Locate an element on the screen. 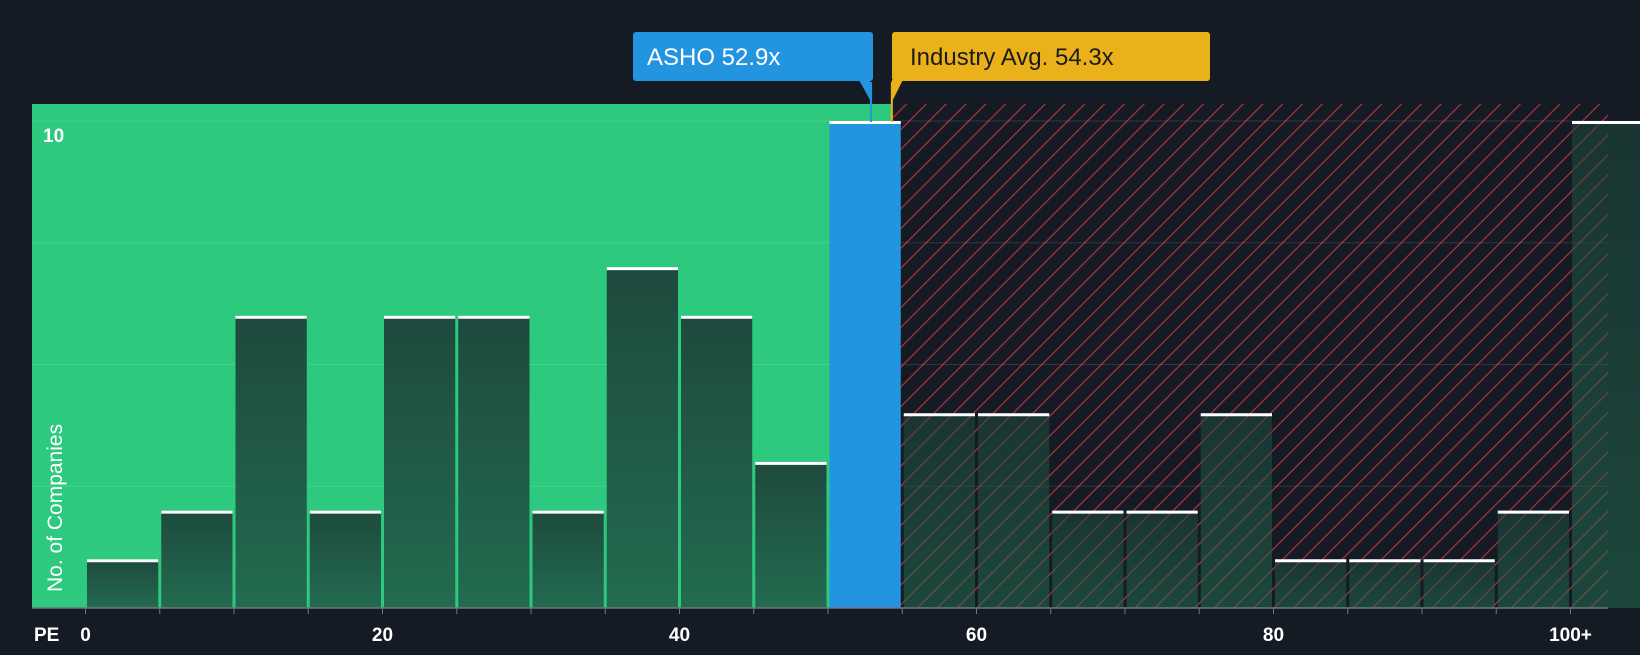  x-tick-label: 100+ is located at coordinates (1570, 635).